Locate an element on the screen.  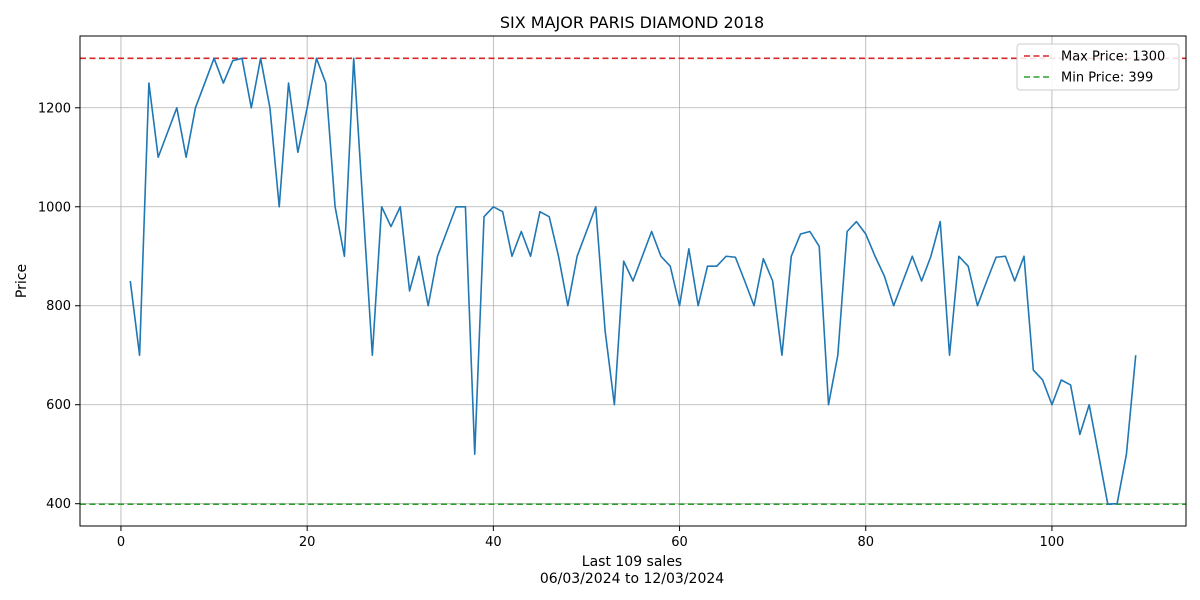
x-tick-label: 60 is located at coordinates (679, 542).